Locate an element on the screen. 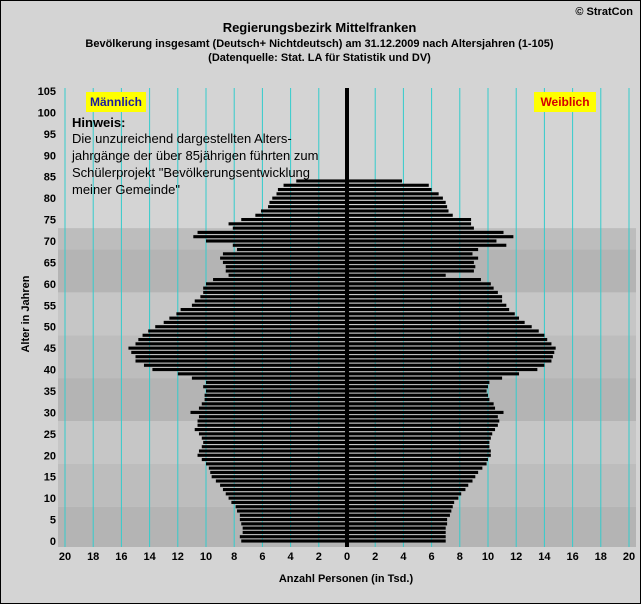  y-tick-label: 65 is located at coordinates (50, 263).